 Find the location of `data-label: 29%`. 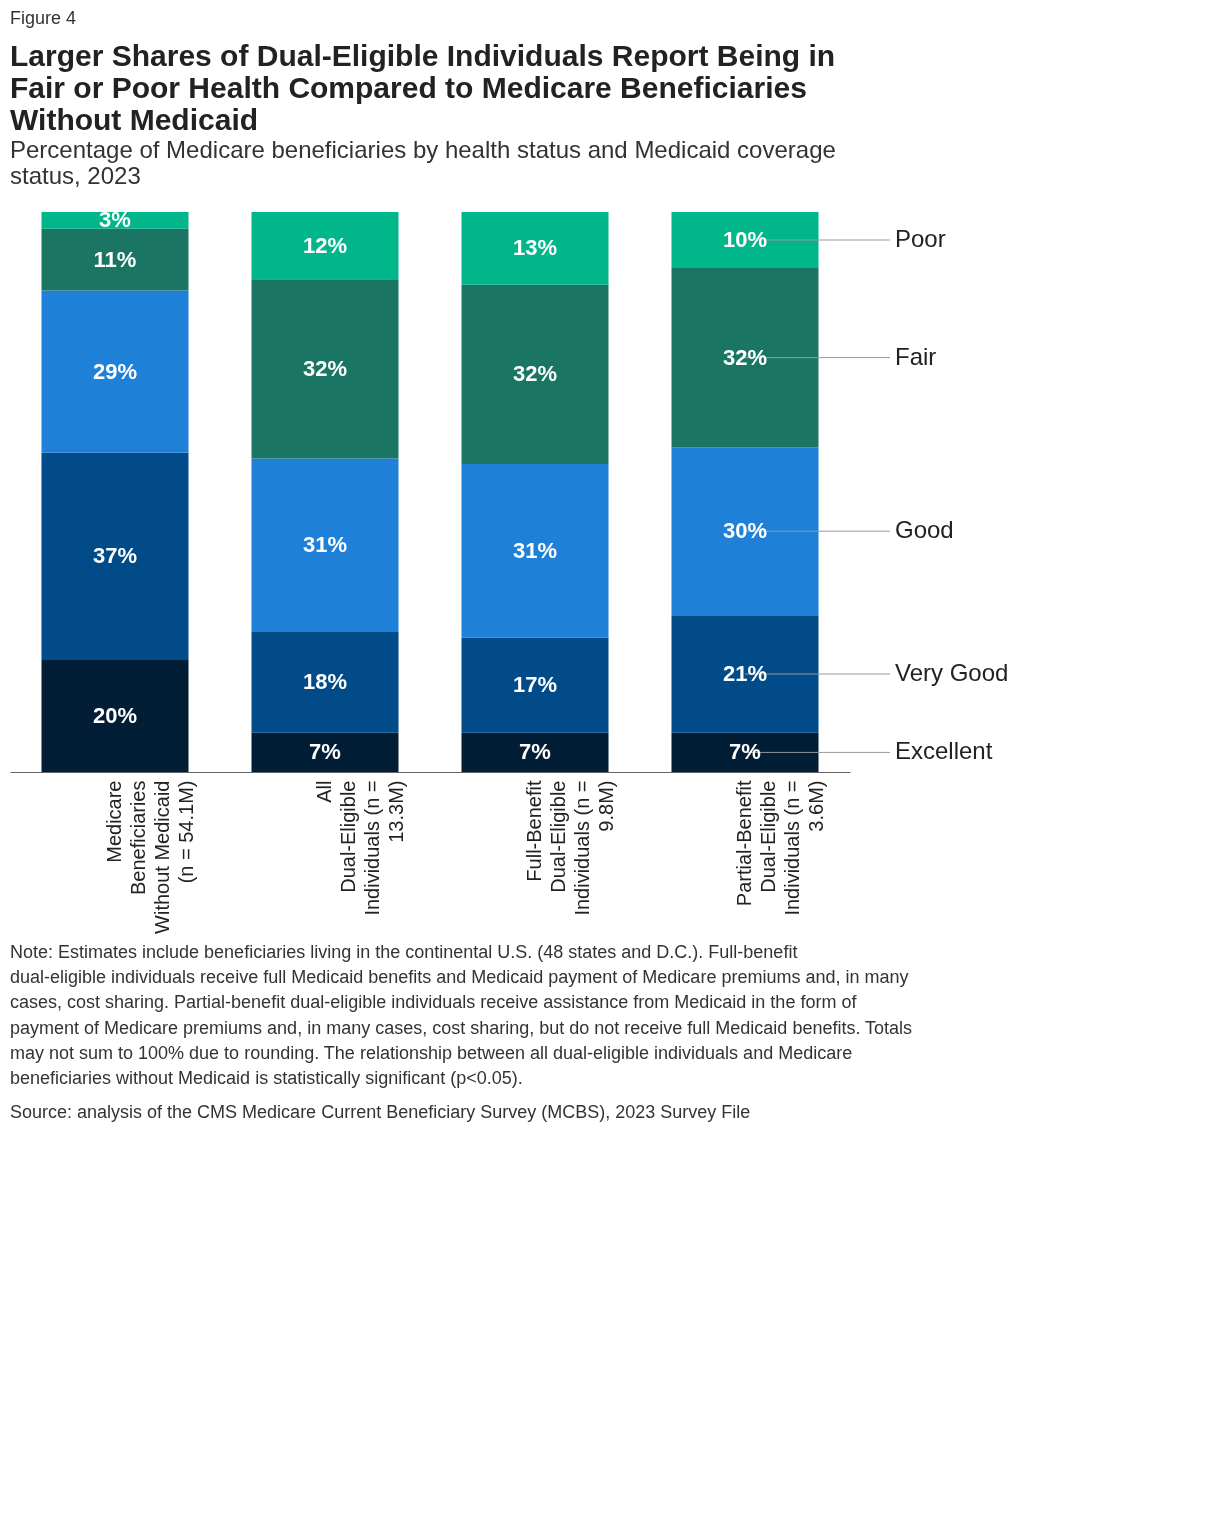

data-label: 29% is located at coordinates (115, 371).